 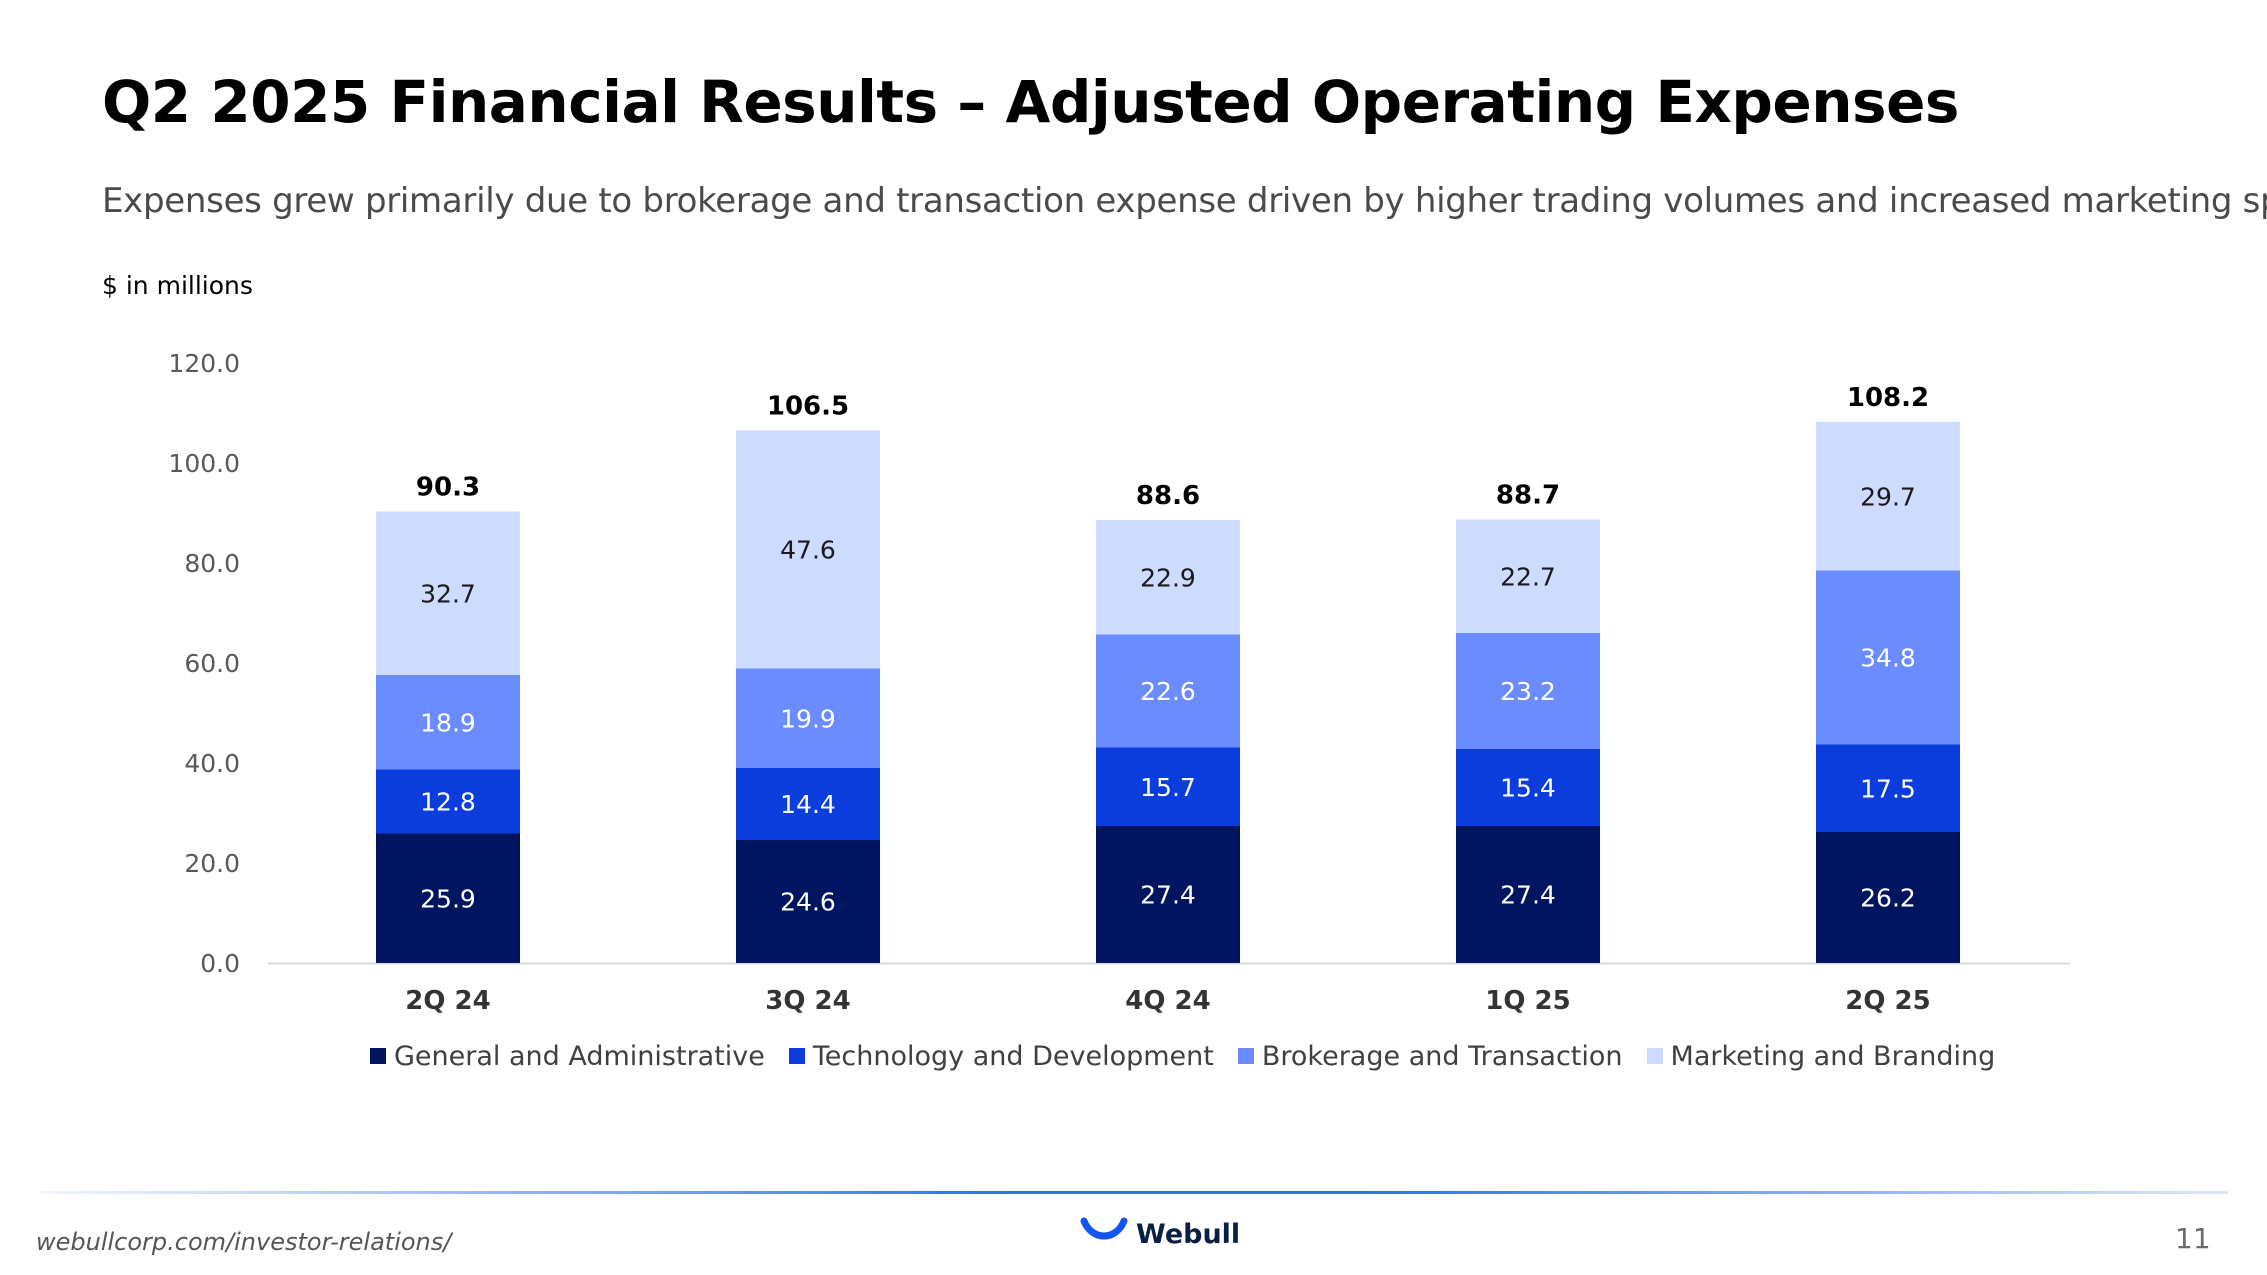 I want to click on legend-label: Marketing and Branding, so click(x=1833, y=1056).